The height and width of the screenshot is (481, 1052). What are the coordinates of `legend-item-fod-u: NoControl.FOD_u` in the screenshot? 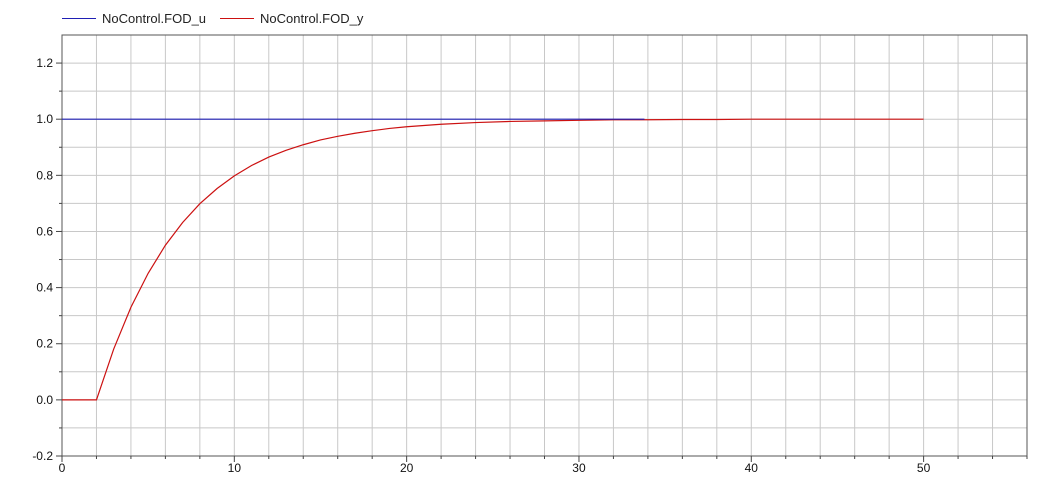 It's located at (134, 18).